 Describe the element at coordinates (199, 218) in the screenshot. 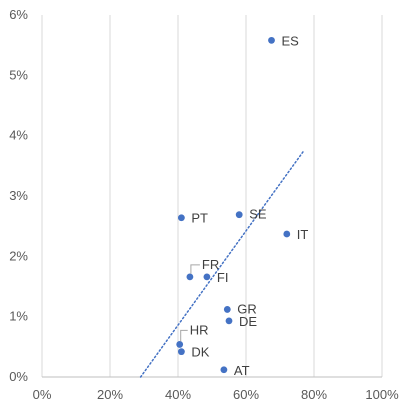

I see `point-label: PT` at that location.